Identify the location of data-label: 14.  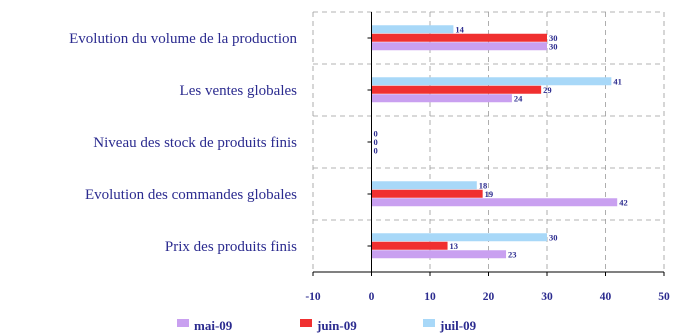
(459, 29).